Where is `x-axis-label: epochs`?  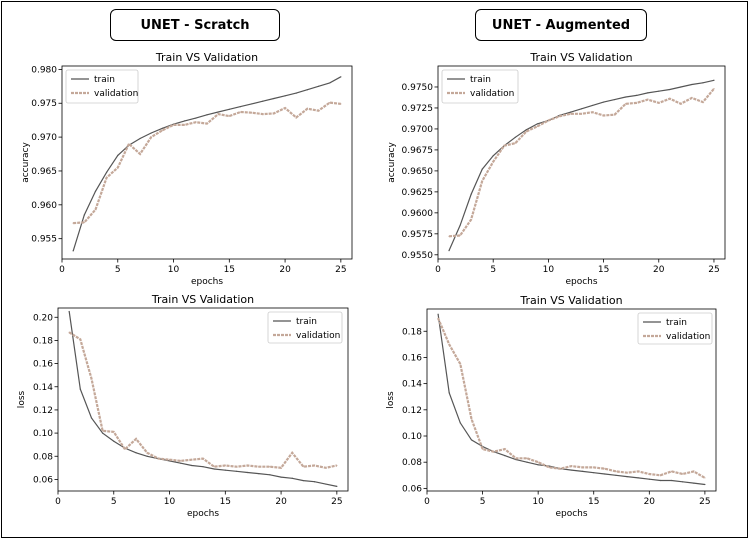 x-axis-label: epochs is located at coordinates (203, 514).